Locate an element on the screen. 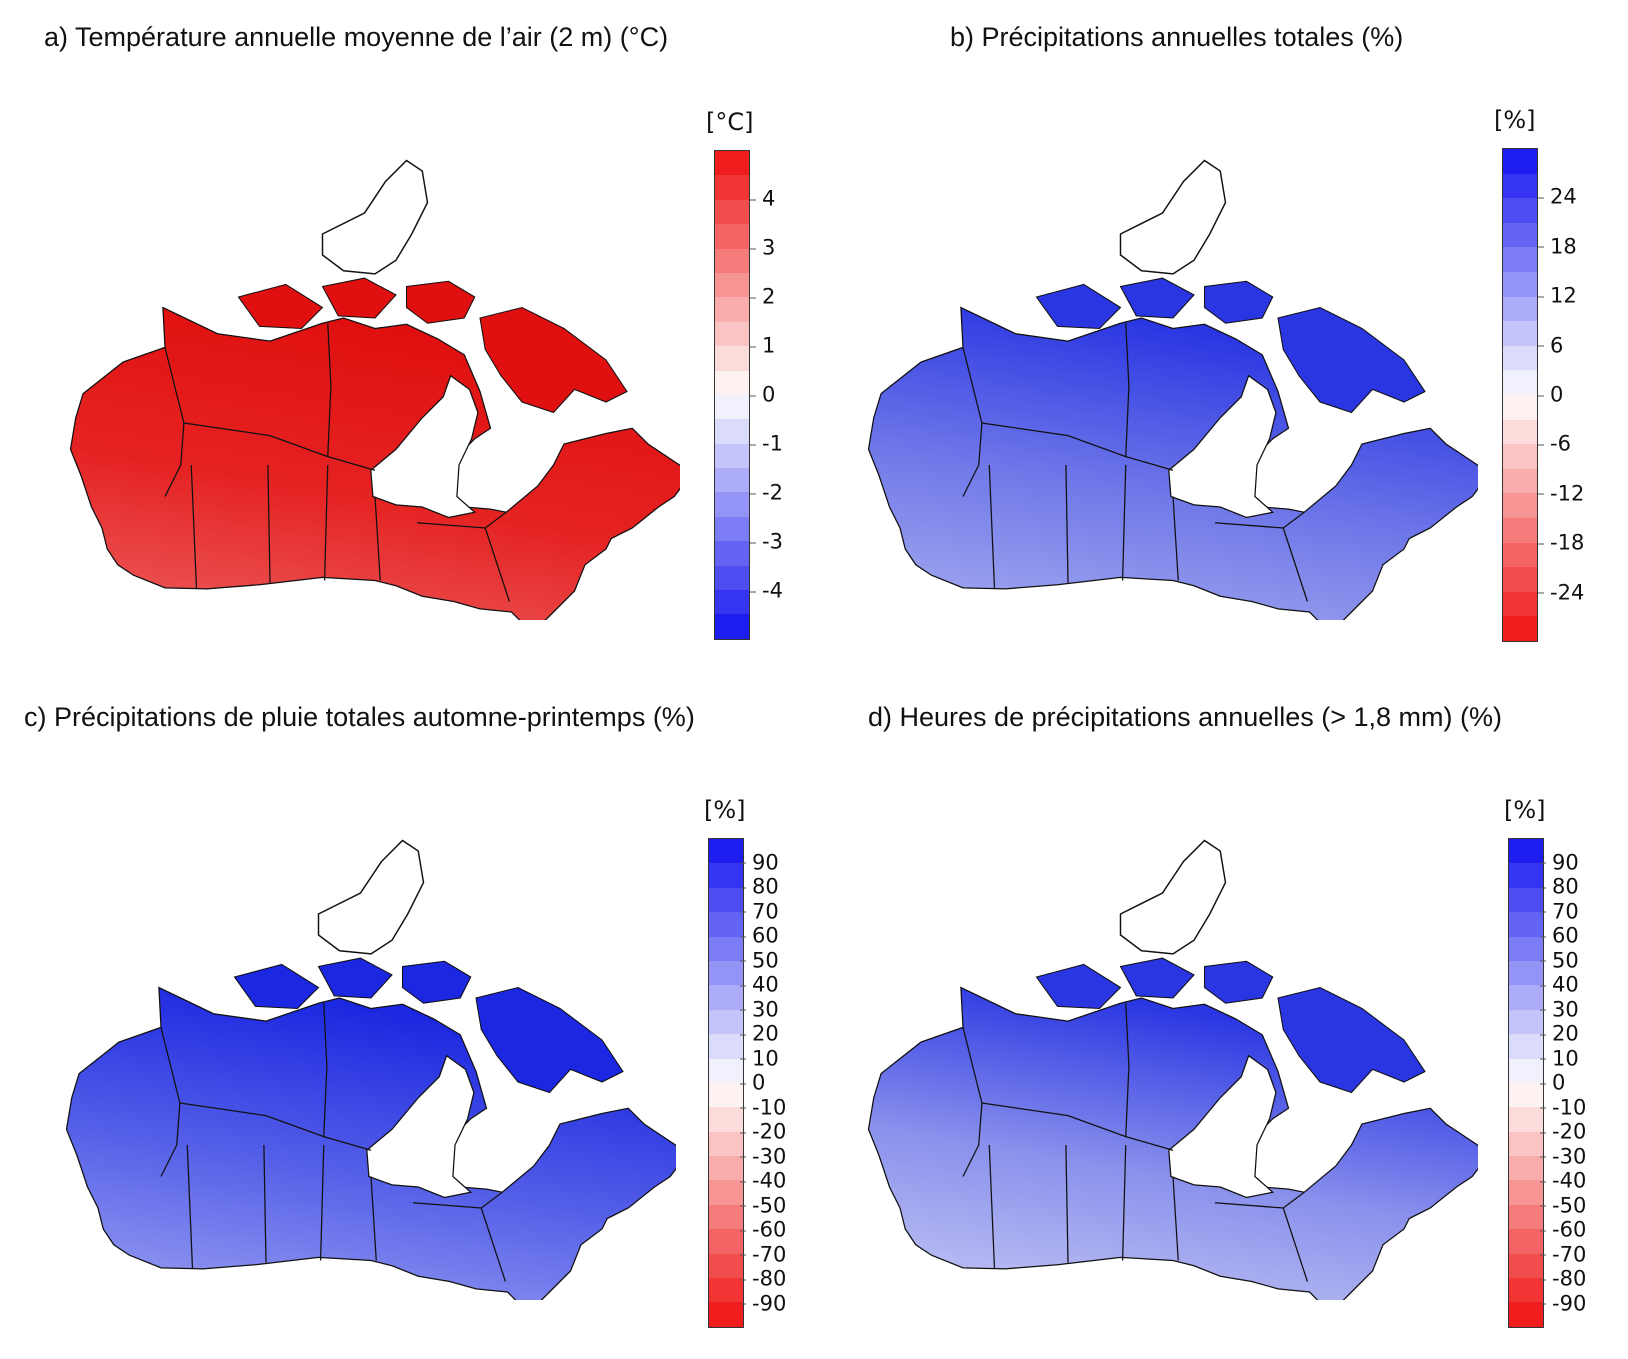 This screenshot has height=1359, width=1628. colorbar-tick-label: 70 is located at coordinates (1559, 911).